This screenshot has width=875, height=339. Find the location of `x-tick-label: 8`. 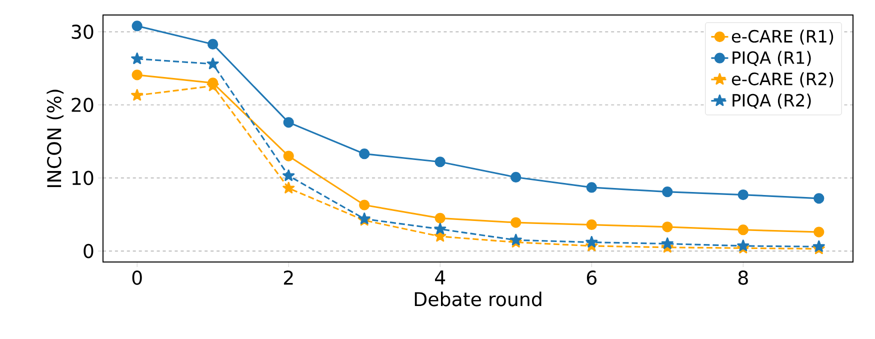

x-tick-label: 8 is located at coordinates (743, 277).